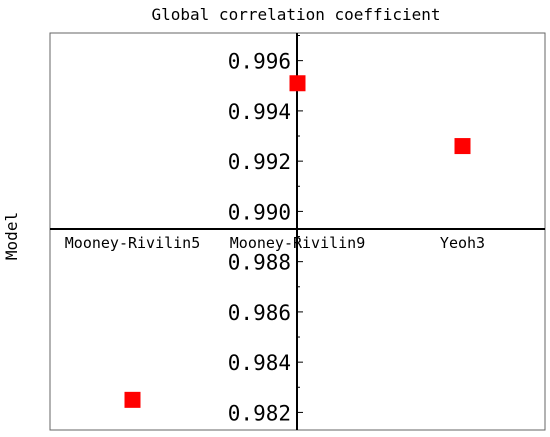 Image resolution: width=550 pixels, height=437 pixels. I want to click on chart-title: Global correlation coefficient, so click(296, 14).